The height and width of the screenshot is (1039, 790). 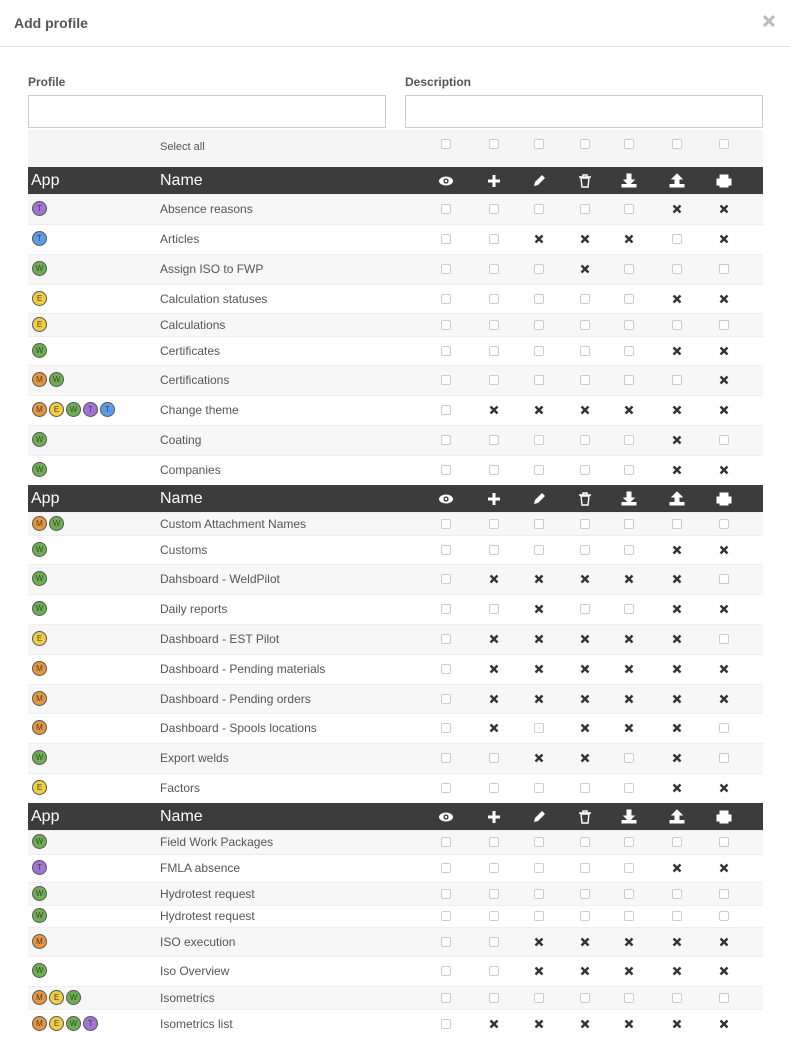 I want to click on description-input, so click(x=584, y=111).